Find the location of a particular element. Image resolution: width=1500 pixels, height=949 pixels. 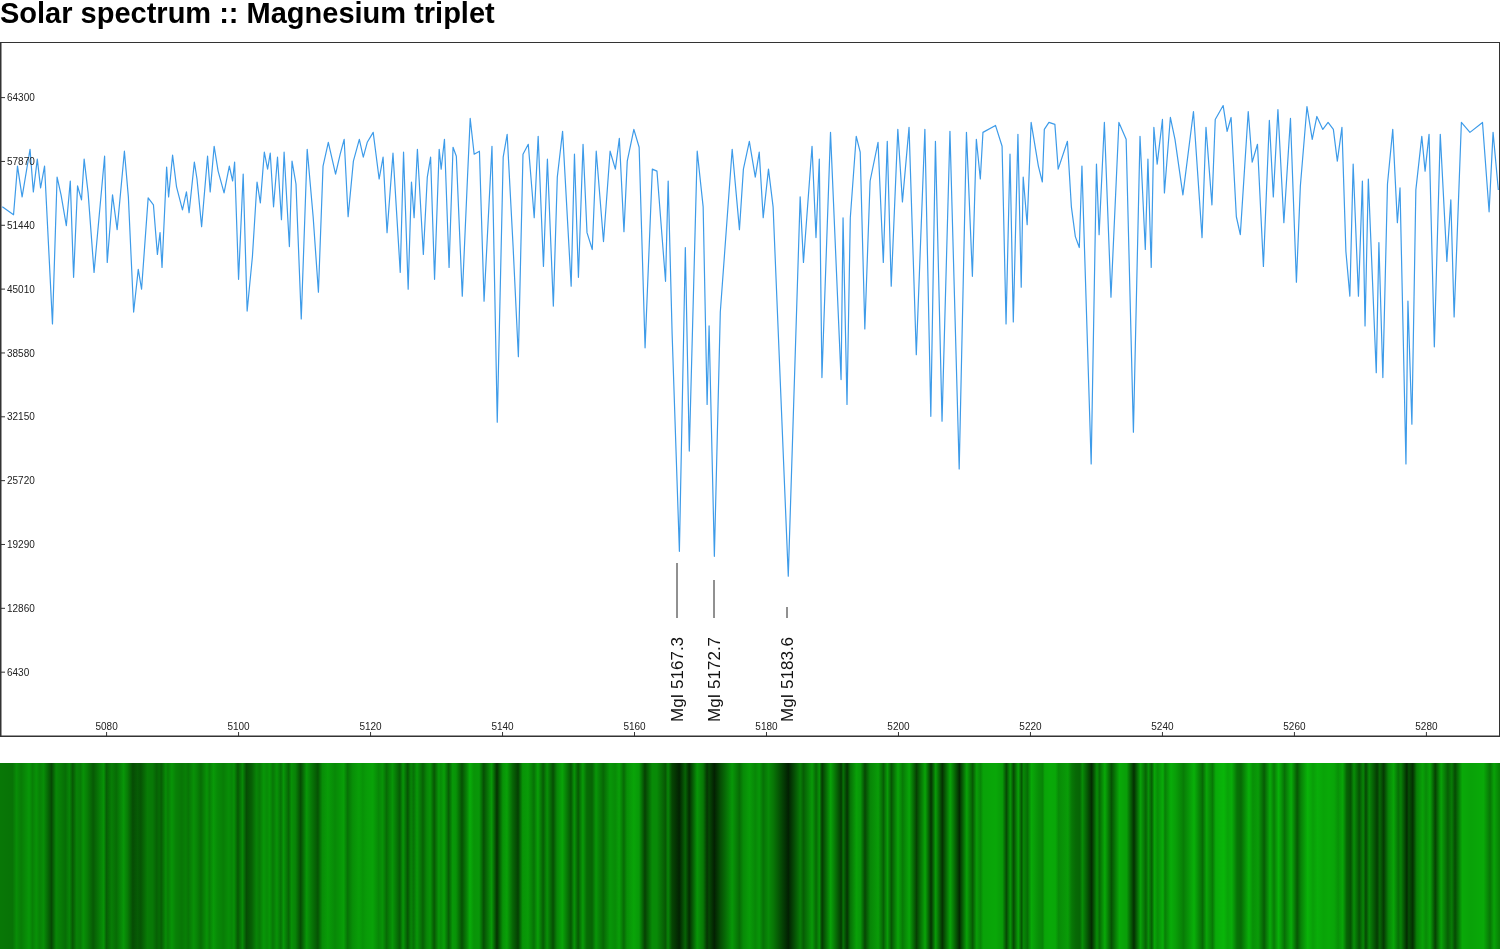

annotation: MgI 5167.3 is located at coordinates (677, 679).